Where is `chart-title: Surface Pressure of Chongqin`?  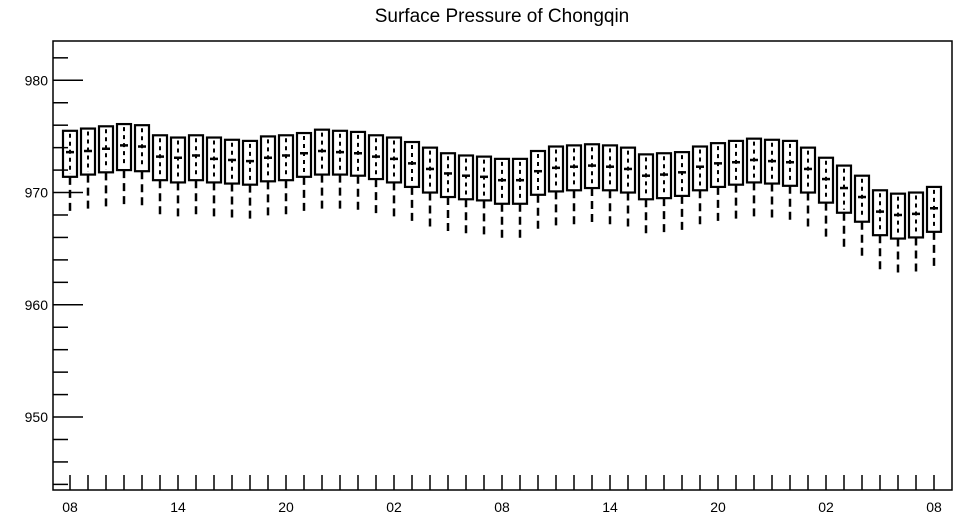
chart-title: Surface Pressure of Chongqin is located at coordinates (502, 16).